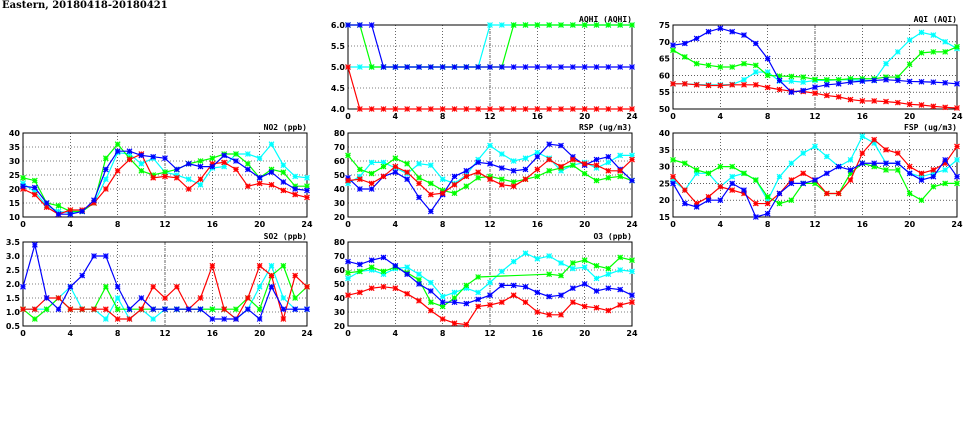  What do you see at coordinates (161, 176) in the screenshot?
I see `panel-no2: 10 15 20 25 30 35 40 0 4 8 12 16 20 24 NO2 (ppb)` at bounding box center [161, 176].